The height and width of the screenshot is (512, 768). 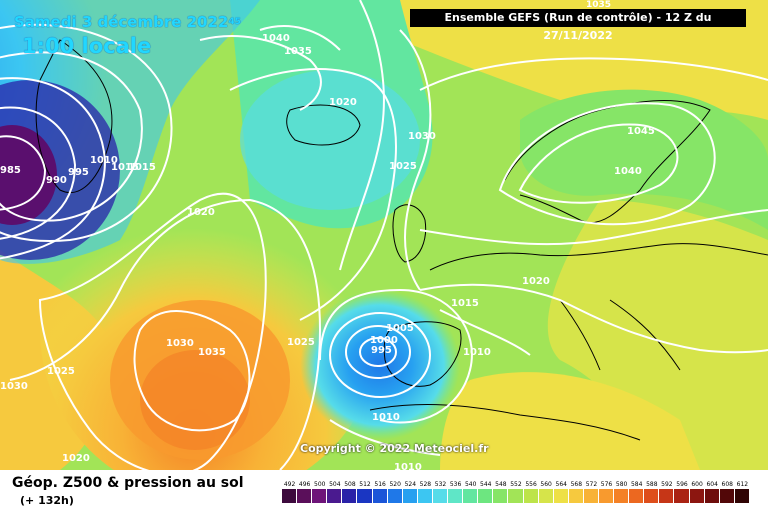 What do you see at coordinates (304, 484) in the screenshot?
I see `scale-label: 496` at bounding box center [304, 484].